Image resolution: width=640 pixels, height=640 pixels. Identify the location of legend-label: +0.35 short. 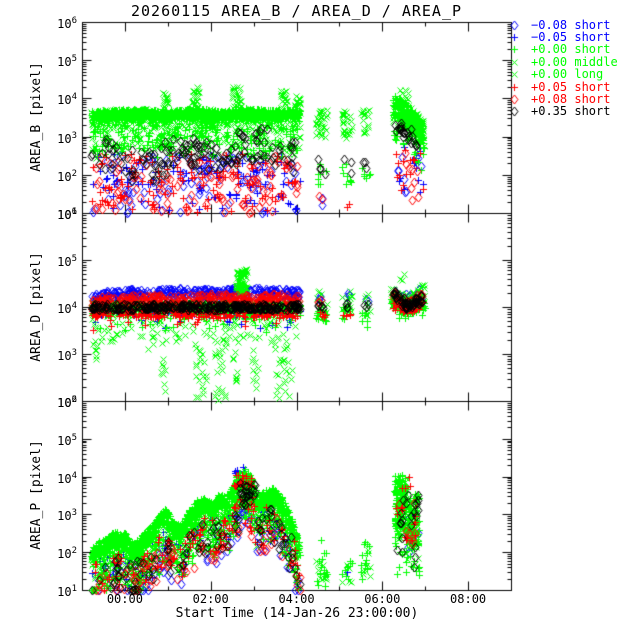
(571, 111).